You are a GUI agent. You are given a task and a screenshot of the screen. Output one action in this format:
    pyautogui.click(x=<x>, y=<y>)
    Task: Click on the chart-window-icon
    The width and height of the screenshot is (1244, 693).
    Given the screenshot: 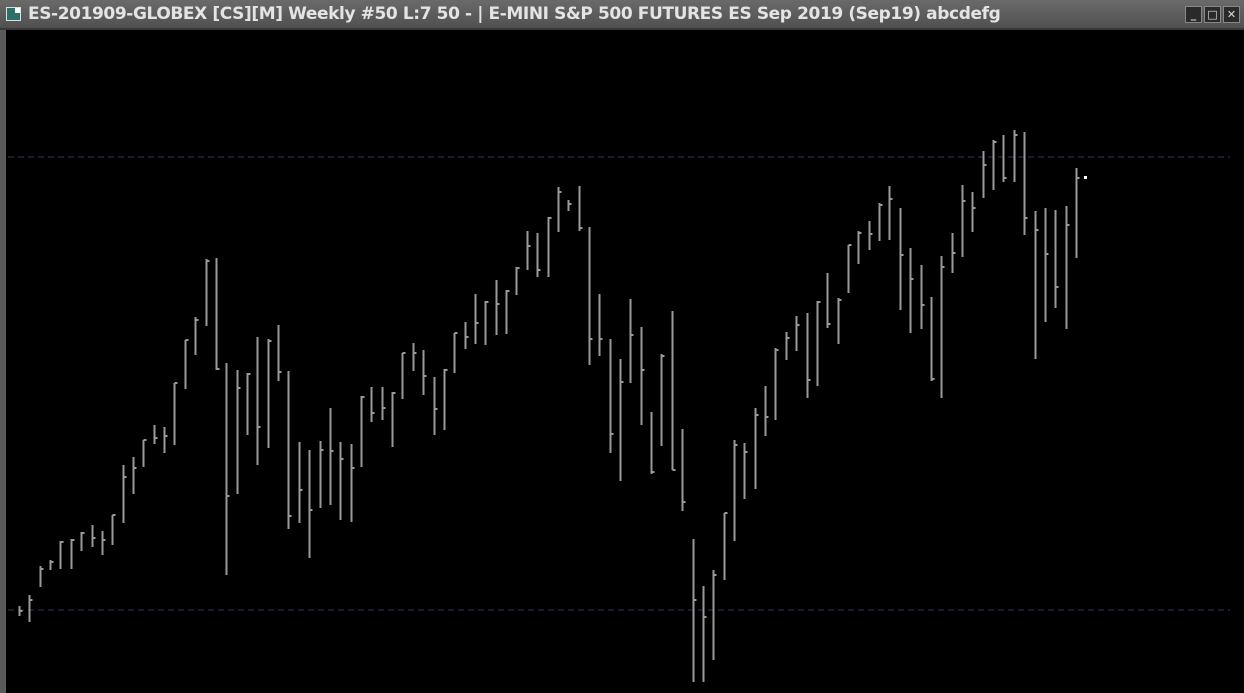 What is the action you would take?
    pyautogui.click(x=13, y=14)
    